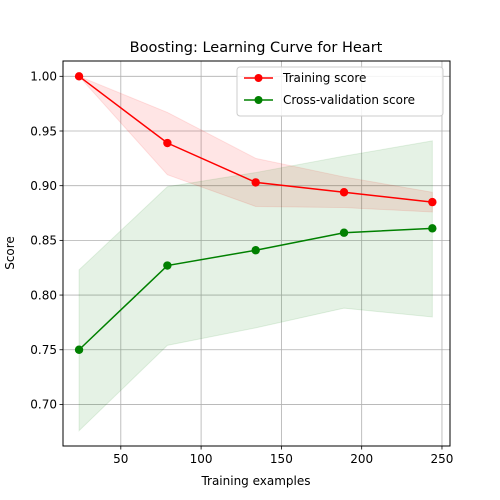 This screenshot has height=500, width=500. I want to click on chart-title: Boosting: Learning Curve for Heart, so click(256, 48).